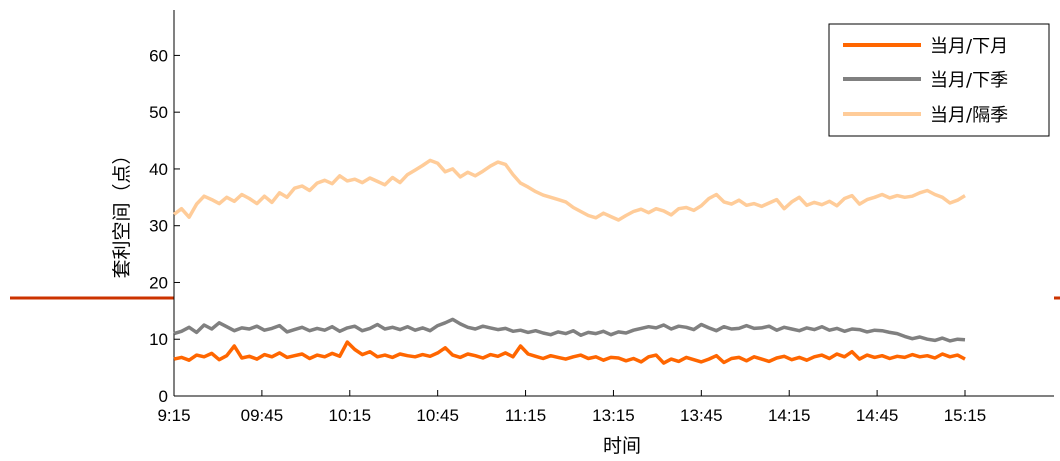  What do you see at coordinates (163, 396) in the screenshot?
I see `y-tick-label: 0` at bounding box center [163, 396].